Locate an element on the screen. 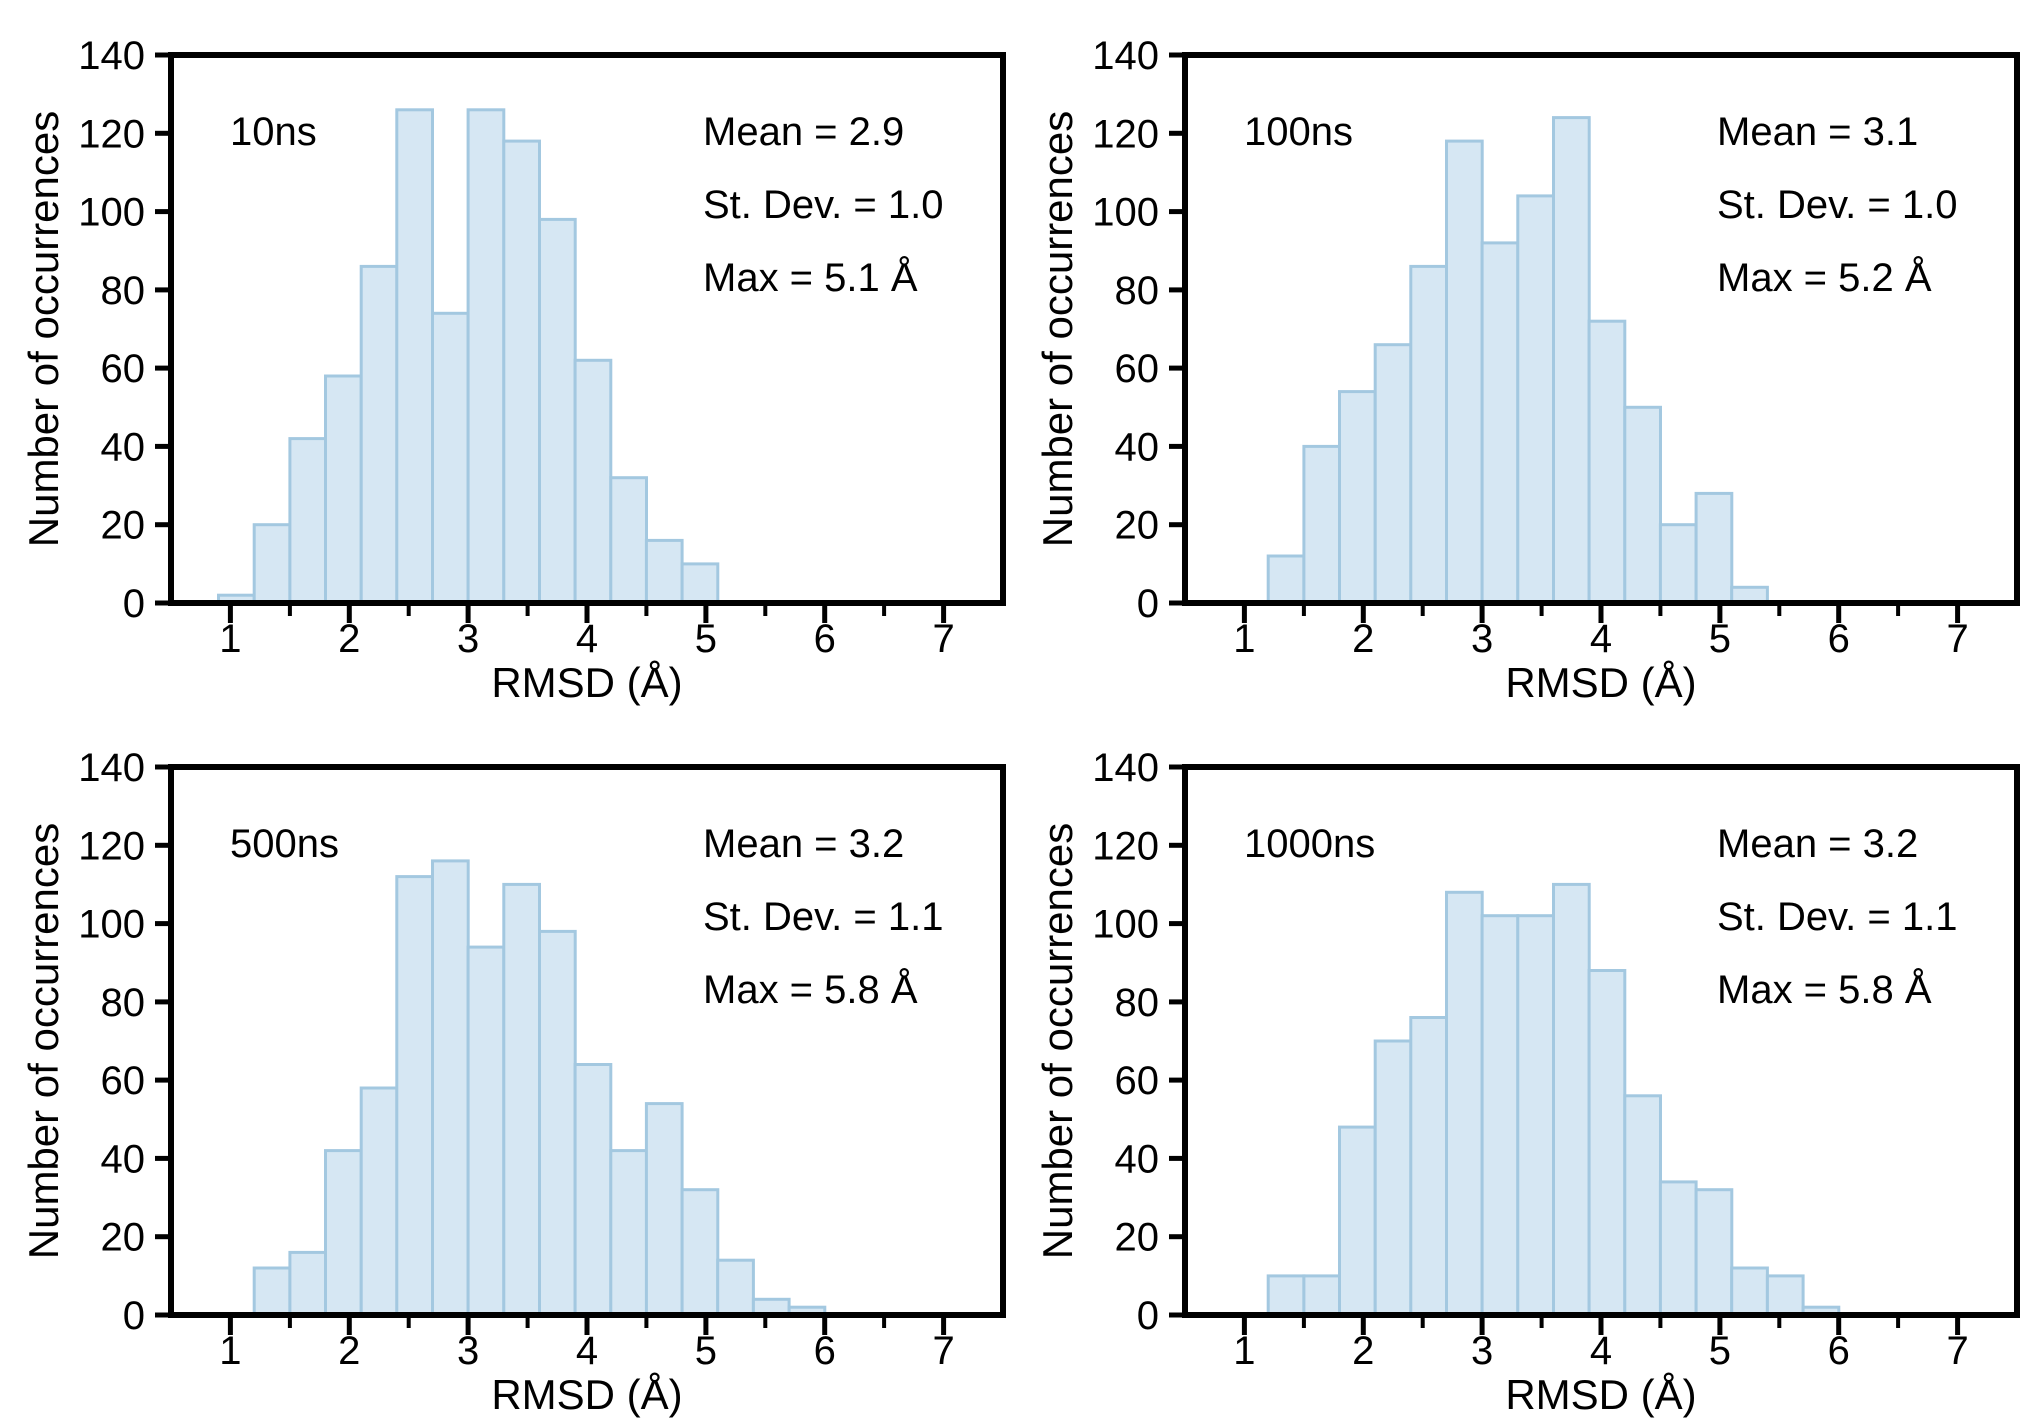 This screenshot has height=1424, width=2027. panel-time-label: 100ns is located at coordinates (1298, 132).